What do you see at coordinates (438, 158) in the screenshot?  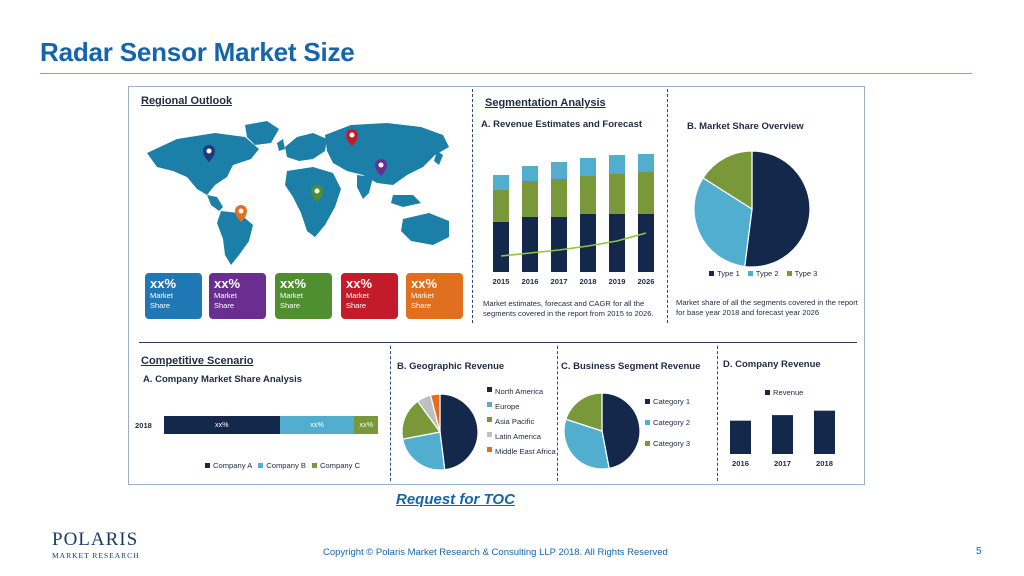 I see `japan-shape` at bounding box center [438, 158].